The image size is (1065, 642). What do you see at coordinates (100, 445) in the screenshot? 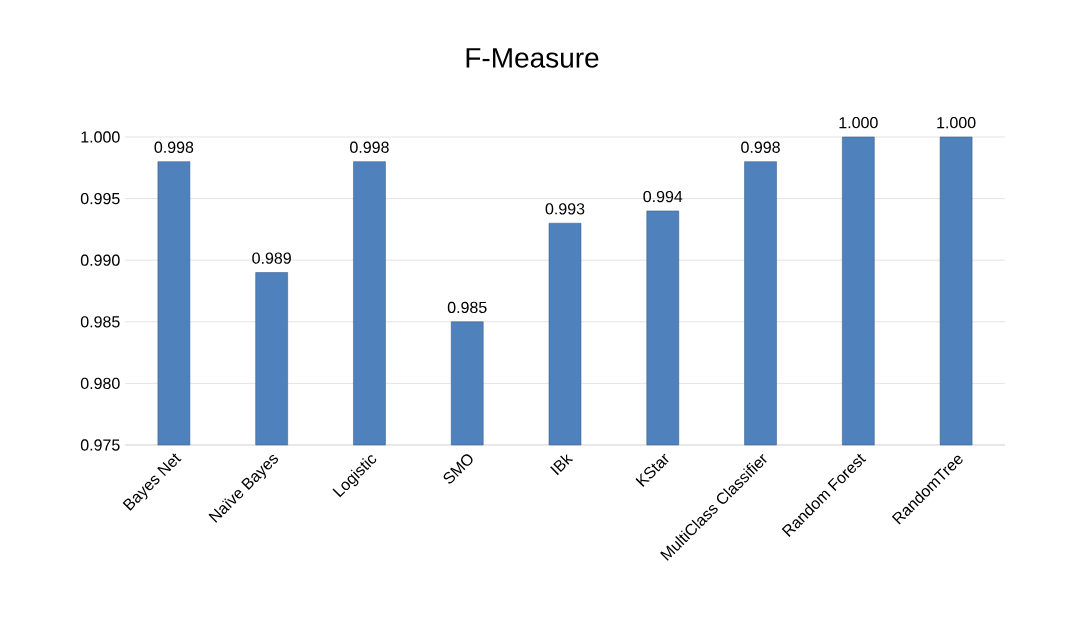
I see `y-tick-label: 0.975` at bounding box center [100, 445].